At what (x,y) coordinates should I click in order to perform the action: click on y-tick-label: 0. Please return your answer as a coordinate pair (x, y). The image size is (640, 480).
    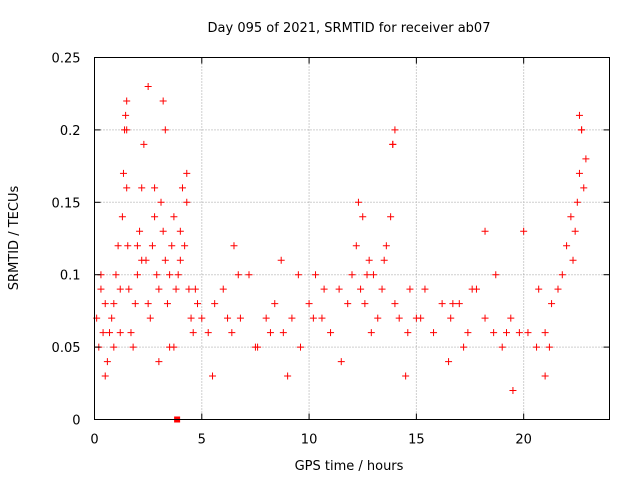
    Looking at the image, I should click on (76, 421).